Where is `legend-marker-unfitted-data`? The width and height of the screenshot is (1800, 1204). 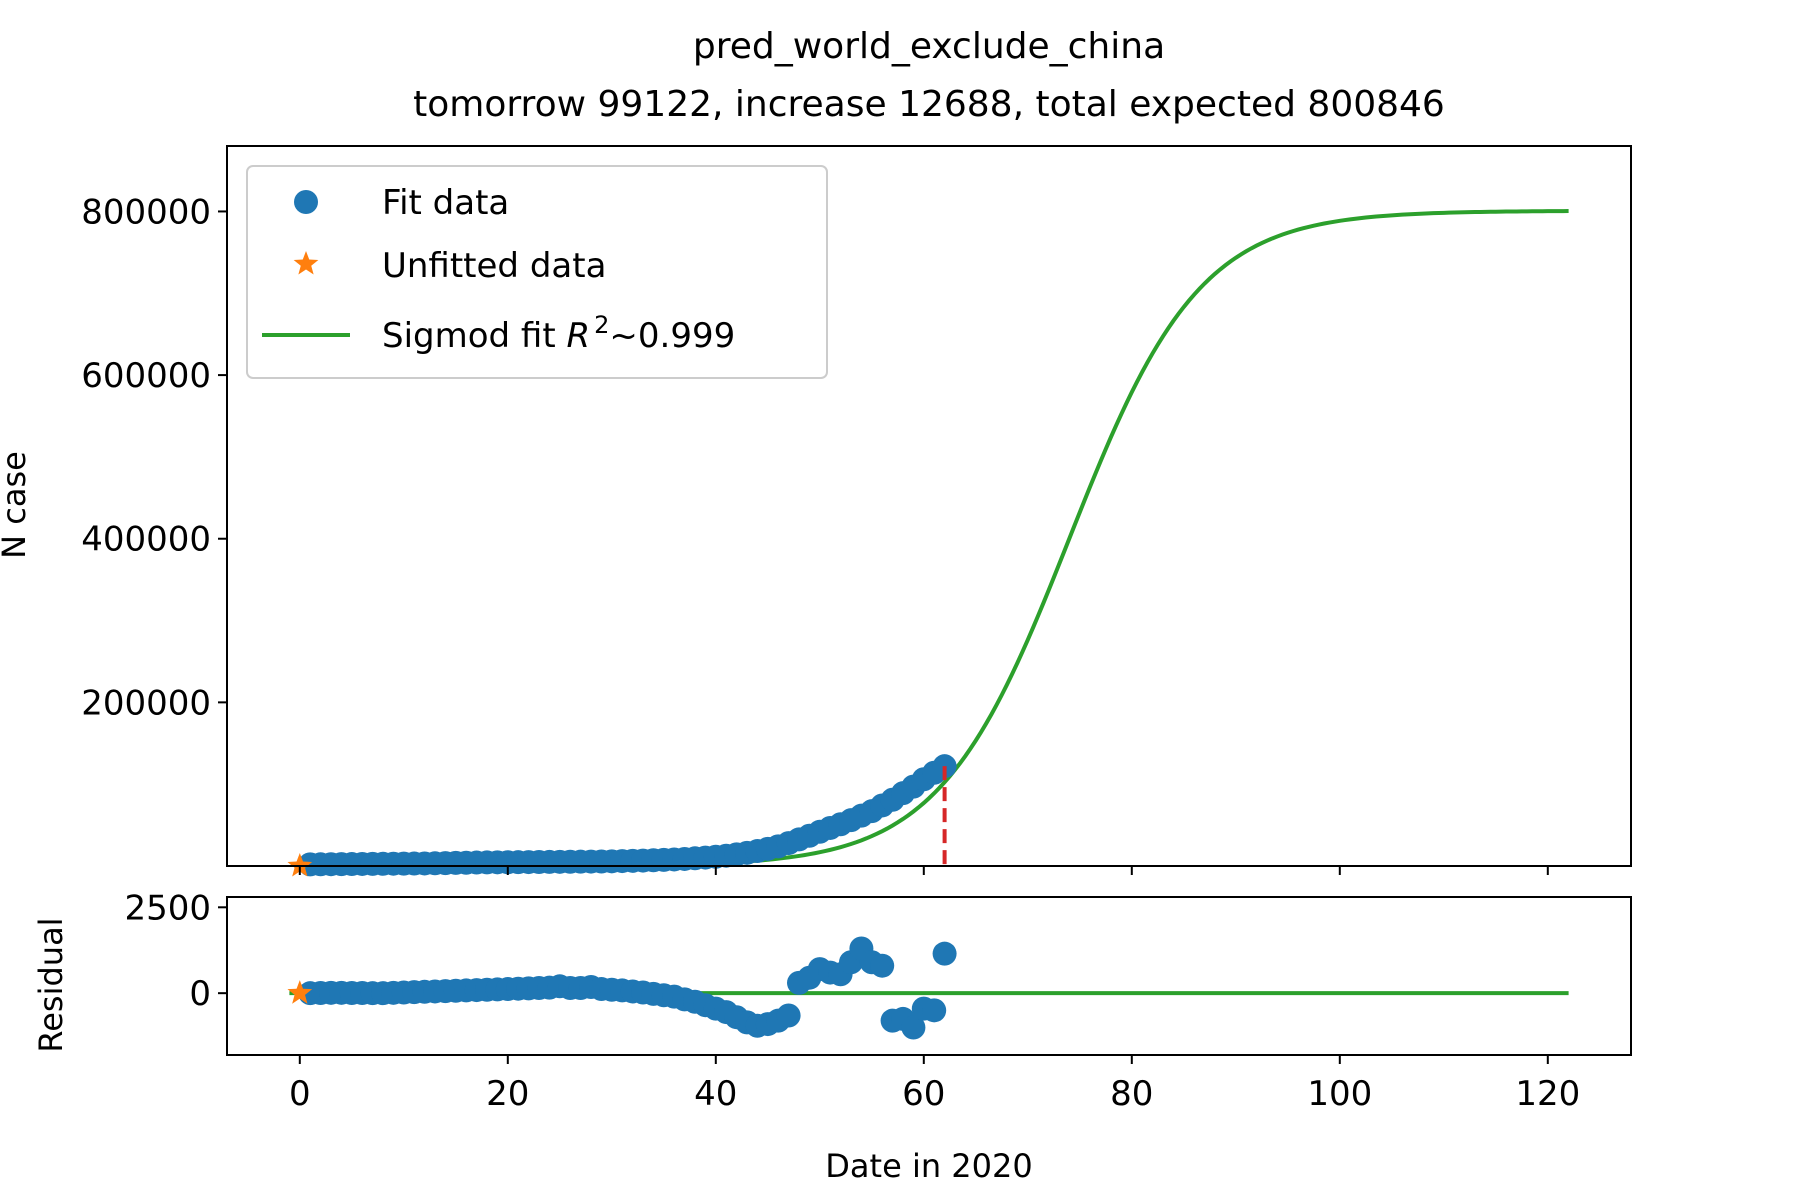 legend-marker-unfitted-data is located at coordinates (306, 263).